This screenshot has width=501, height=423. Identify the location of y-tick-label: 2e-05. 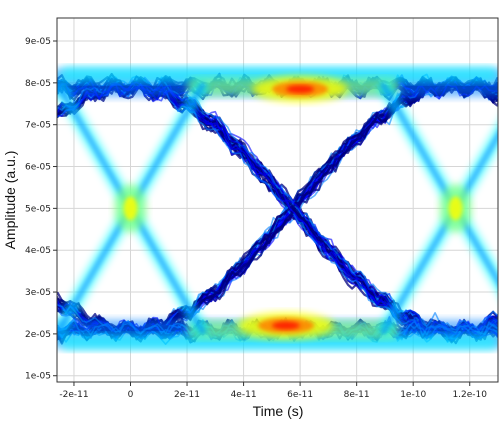
(38, 335).